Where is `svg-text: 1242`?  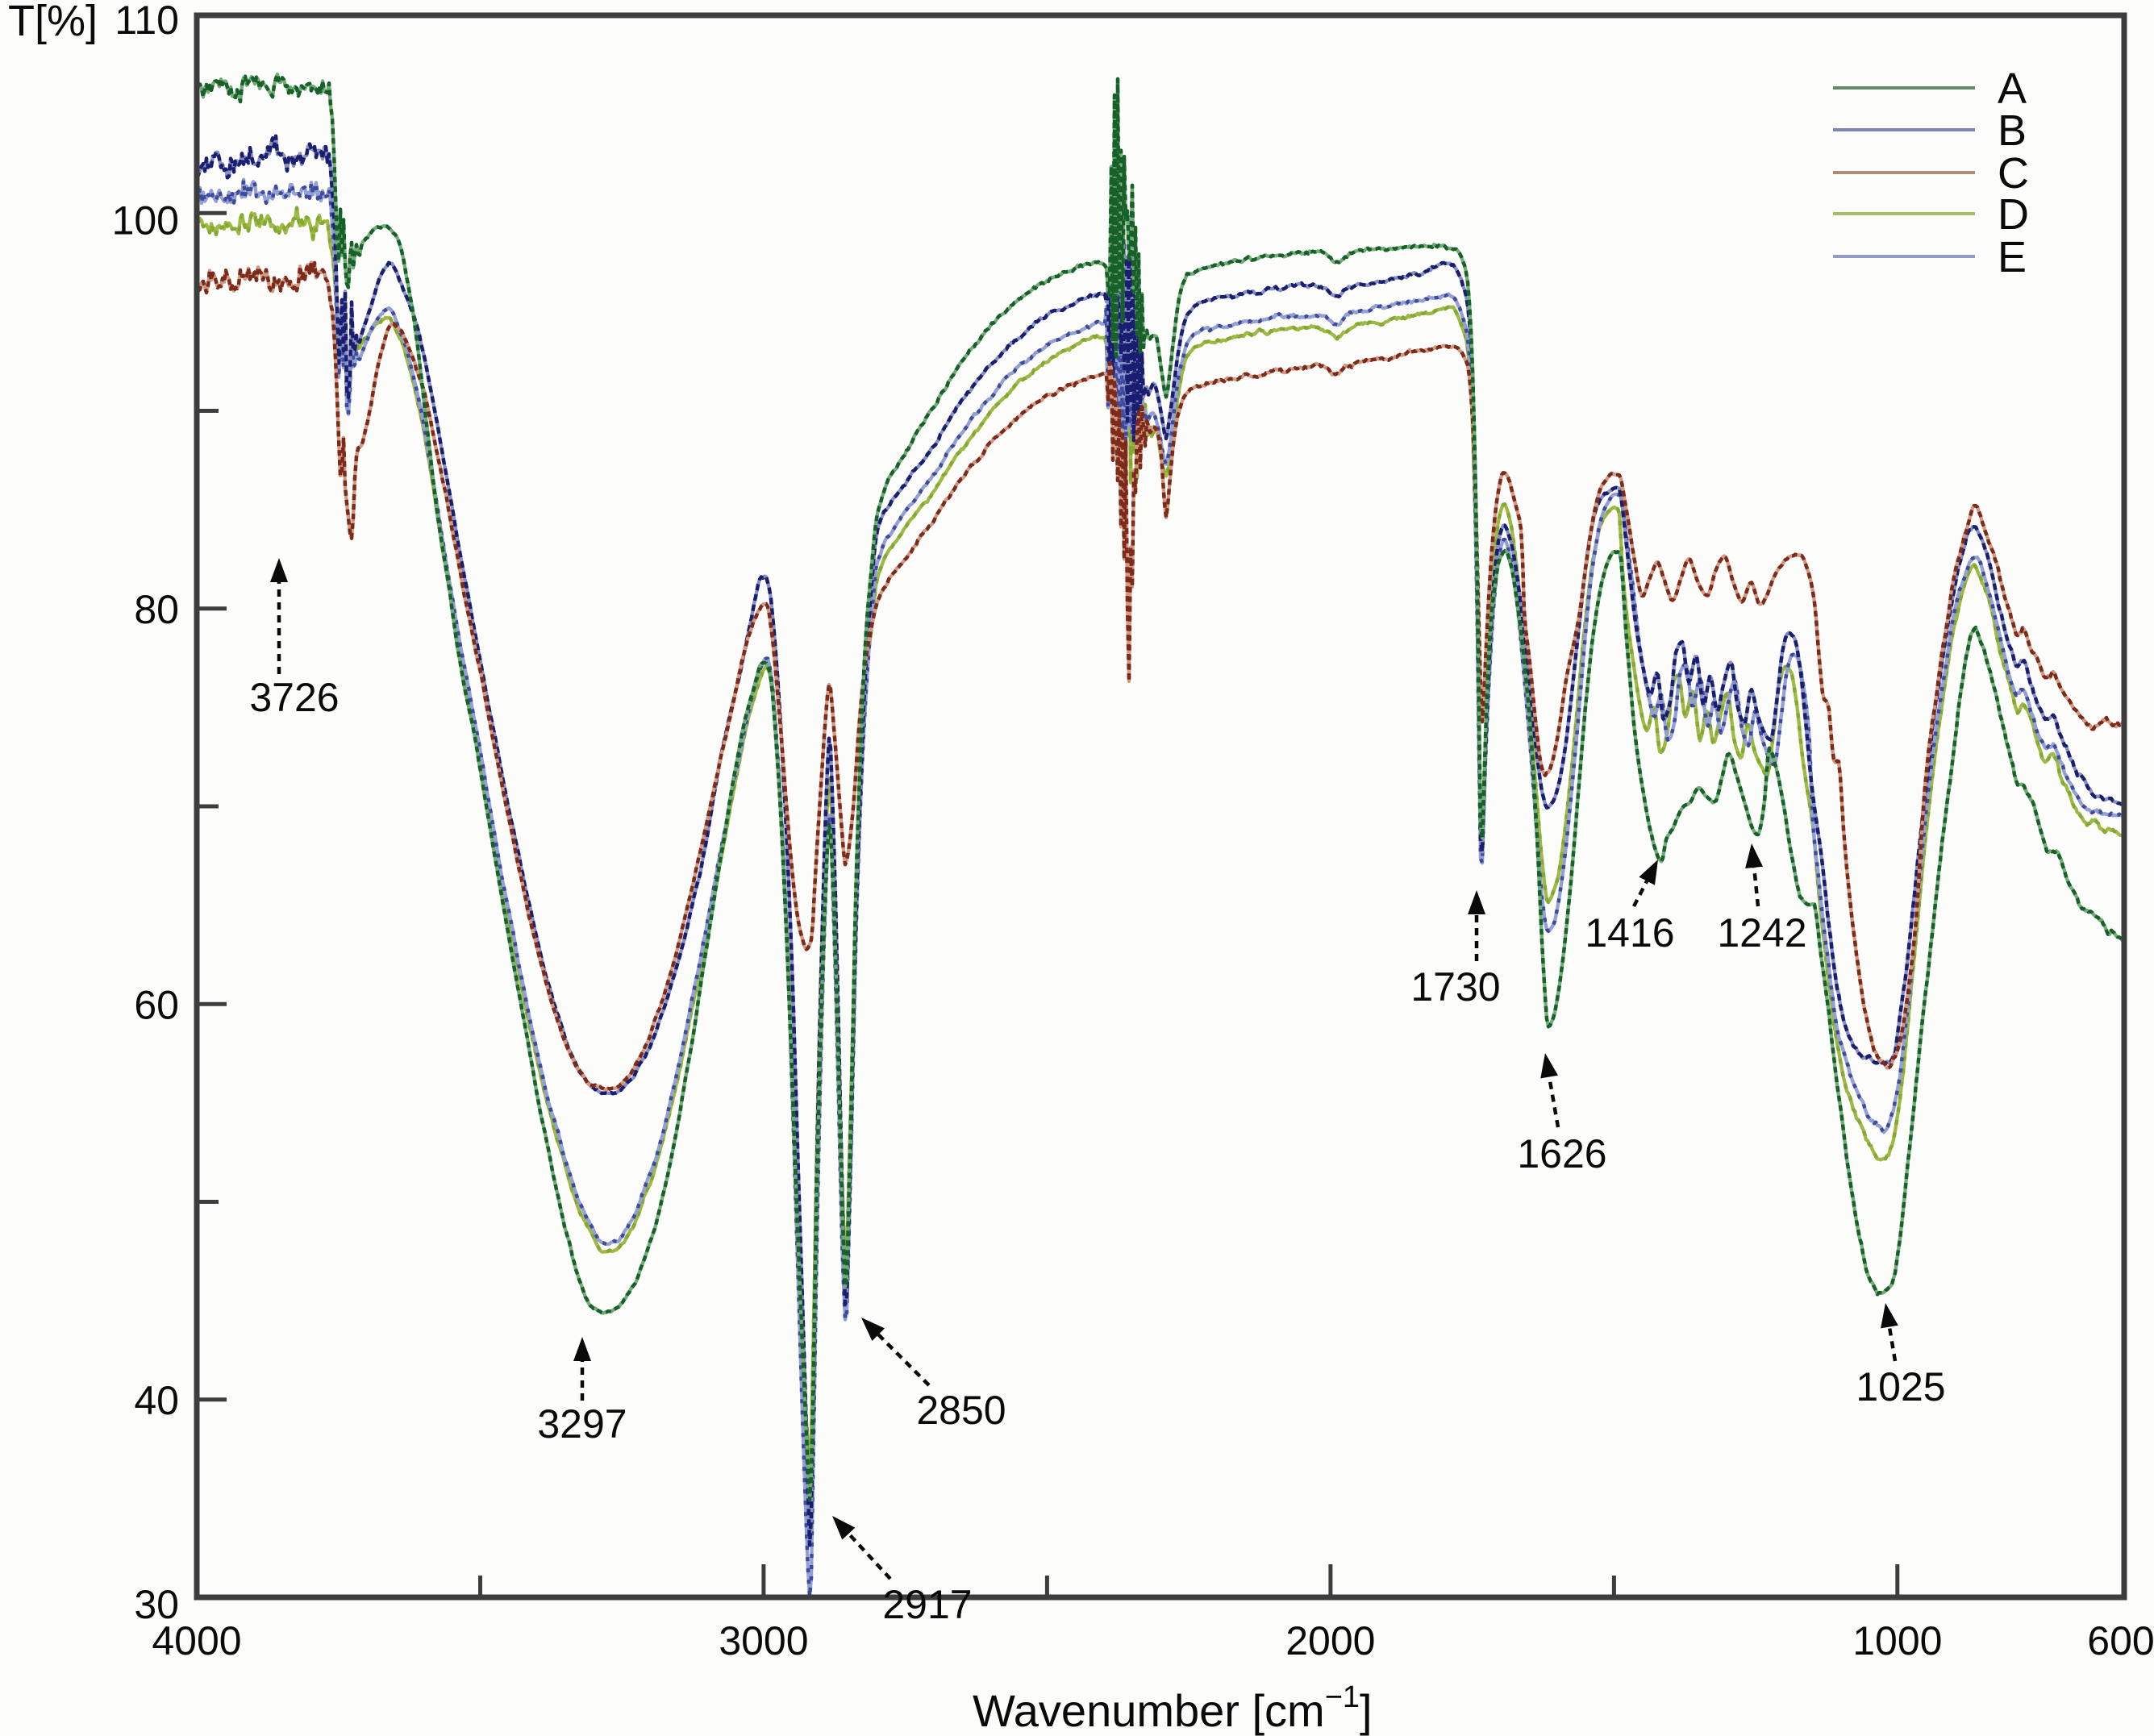 svg-text: 1242 is located at coordinates (1761, 932).